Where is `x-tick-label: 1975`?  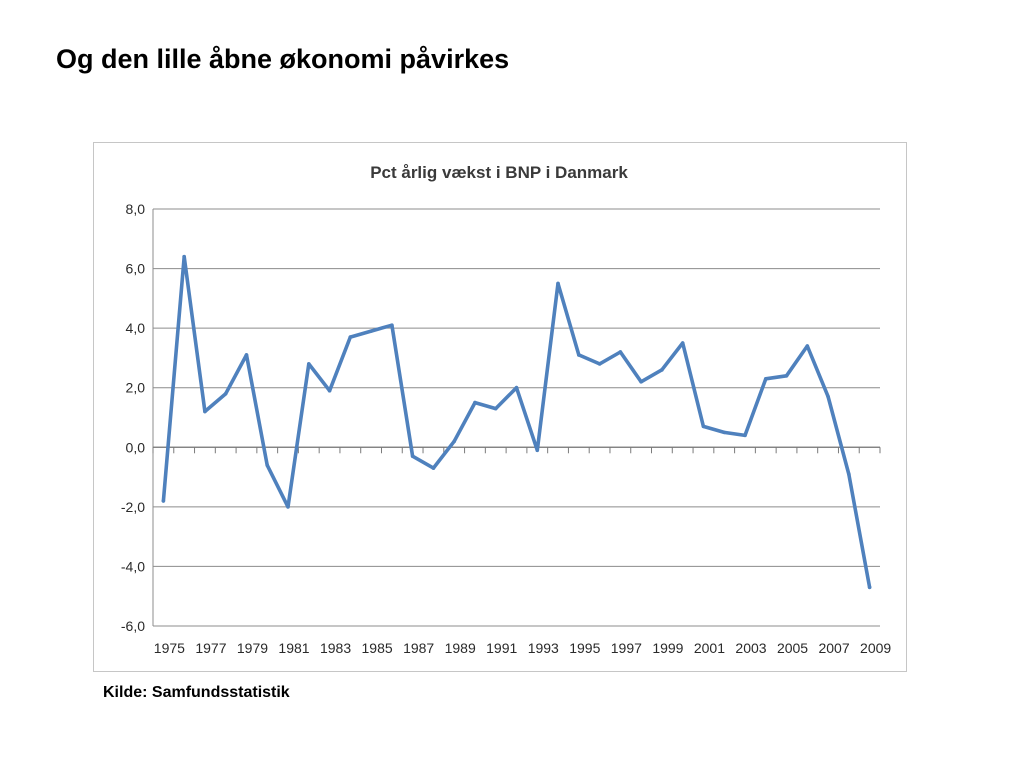
x-tick-label: 1975 is located at coordinates (169, 648).